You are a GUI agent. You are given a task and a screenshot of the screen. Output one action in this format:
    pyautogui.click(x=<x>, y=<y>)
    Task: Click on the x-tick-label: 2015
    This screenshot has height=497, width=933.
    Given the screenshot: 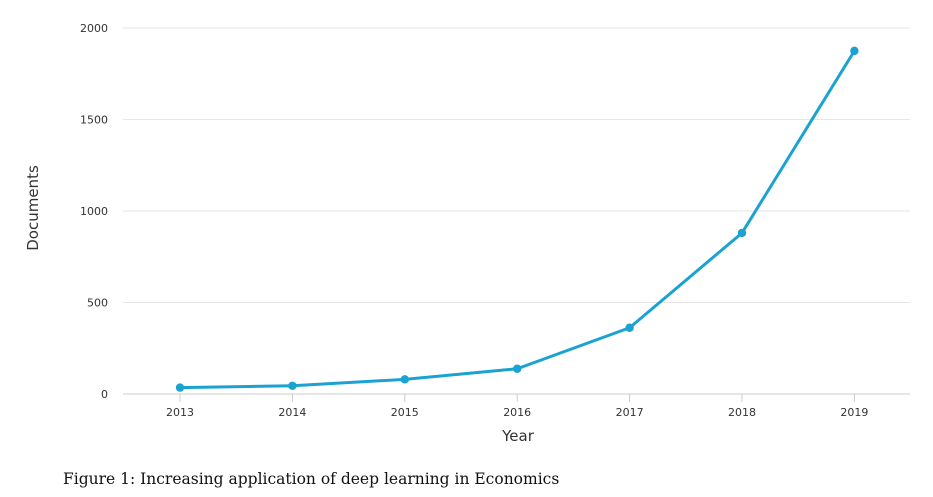 What is the action you would take?
    pyautogui.click(x=405, y=412)
    